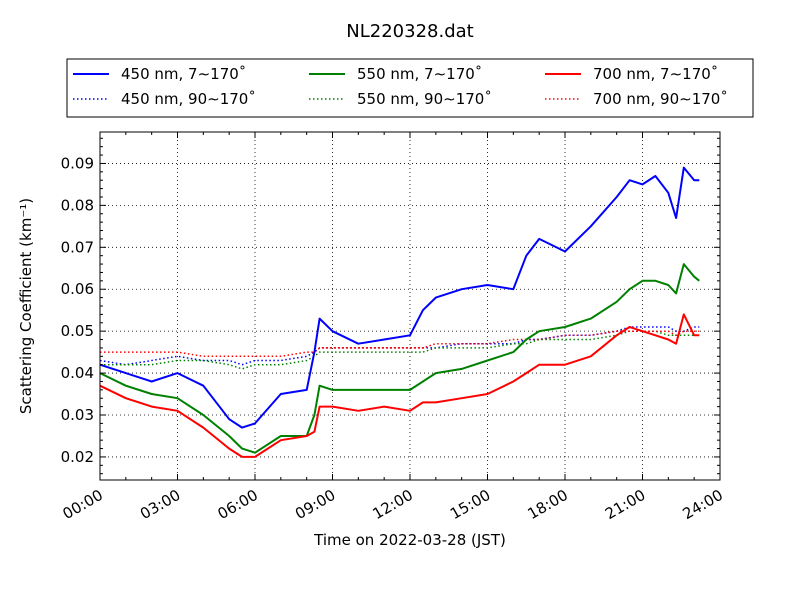 This screenshot has width=800, height=600. Describe the element at coordinates (77, 373) in the screenshot. I see `y-tick-label: 0.04` at that location.